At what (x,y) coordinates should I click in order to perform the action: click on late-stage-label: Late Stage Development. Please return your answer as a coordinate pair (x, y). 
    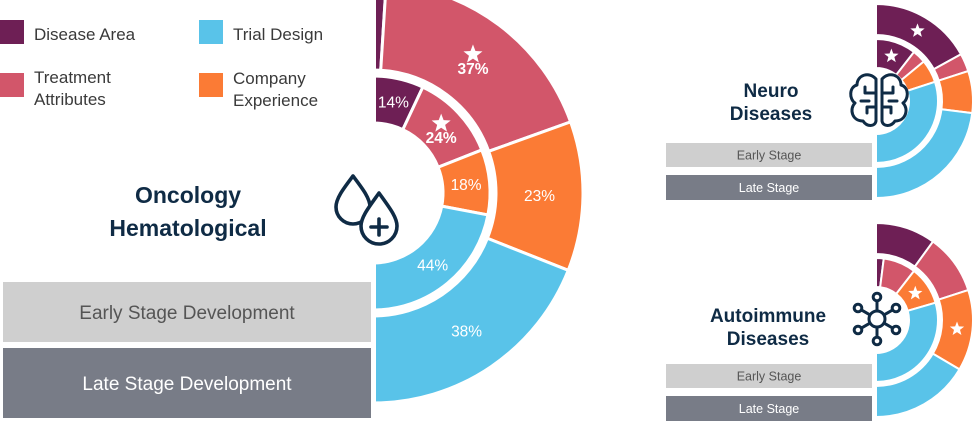
    Looking at the image, I should click on (187, 384).